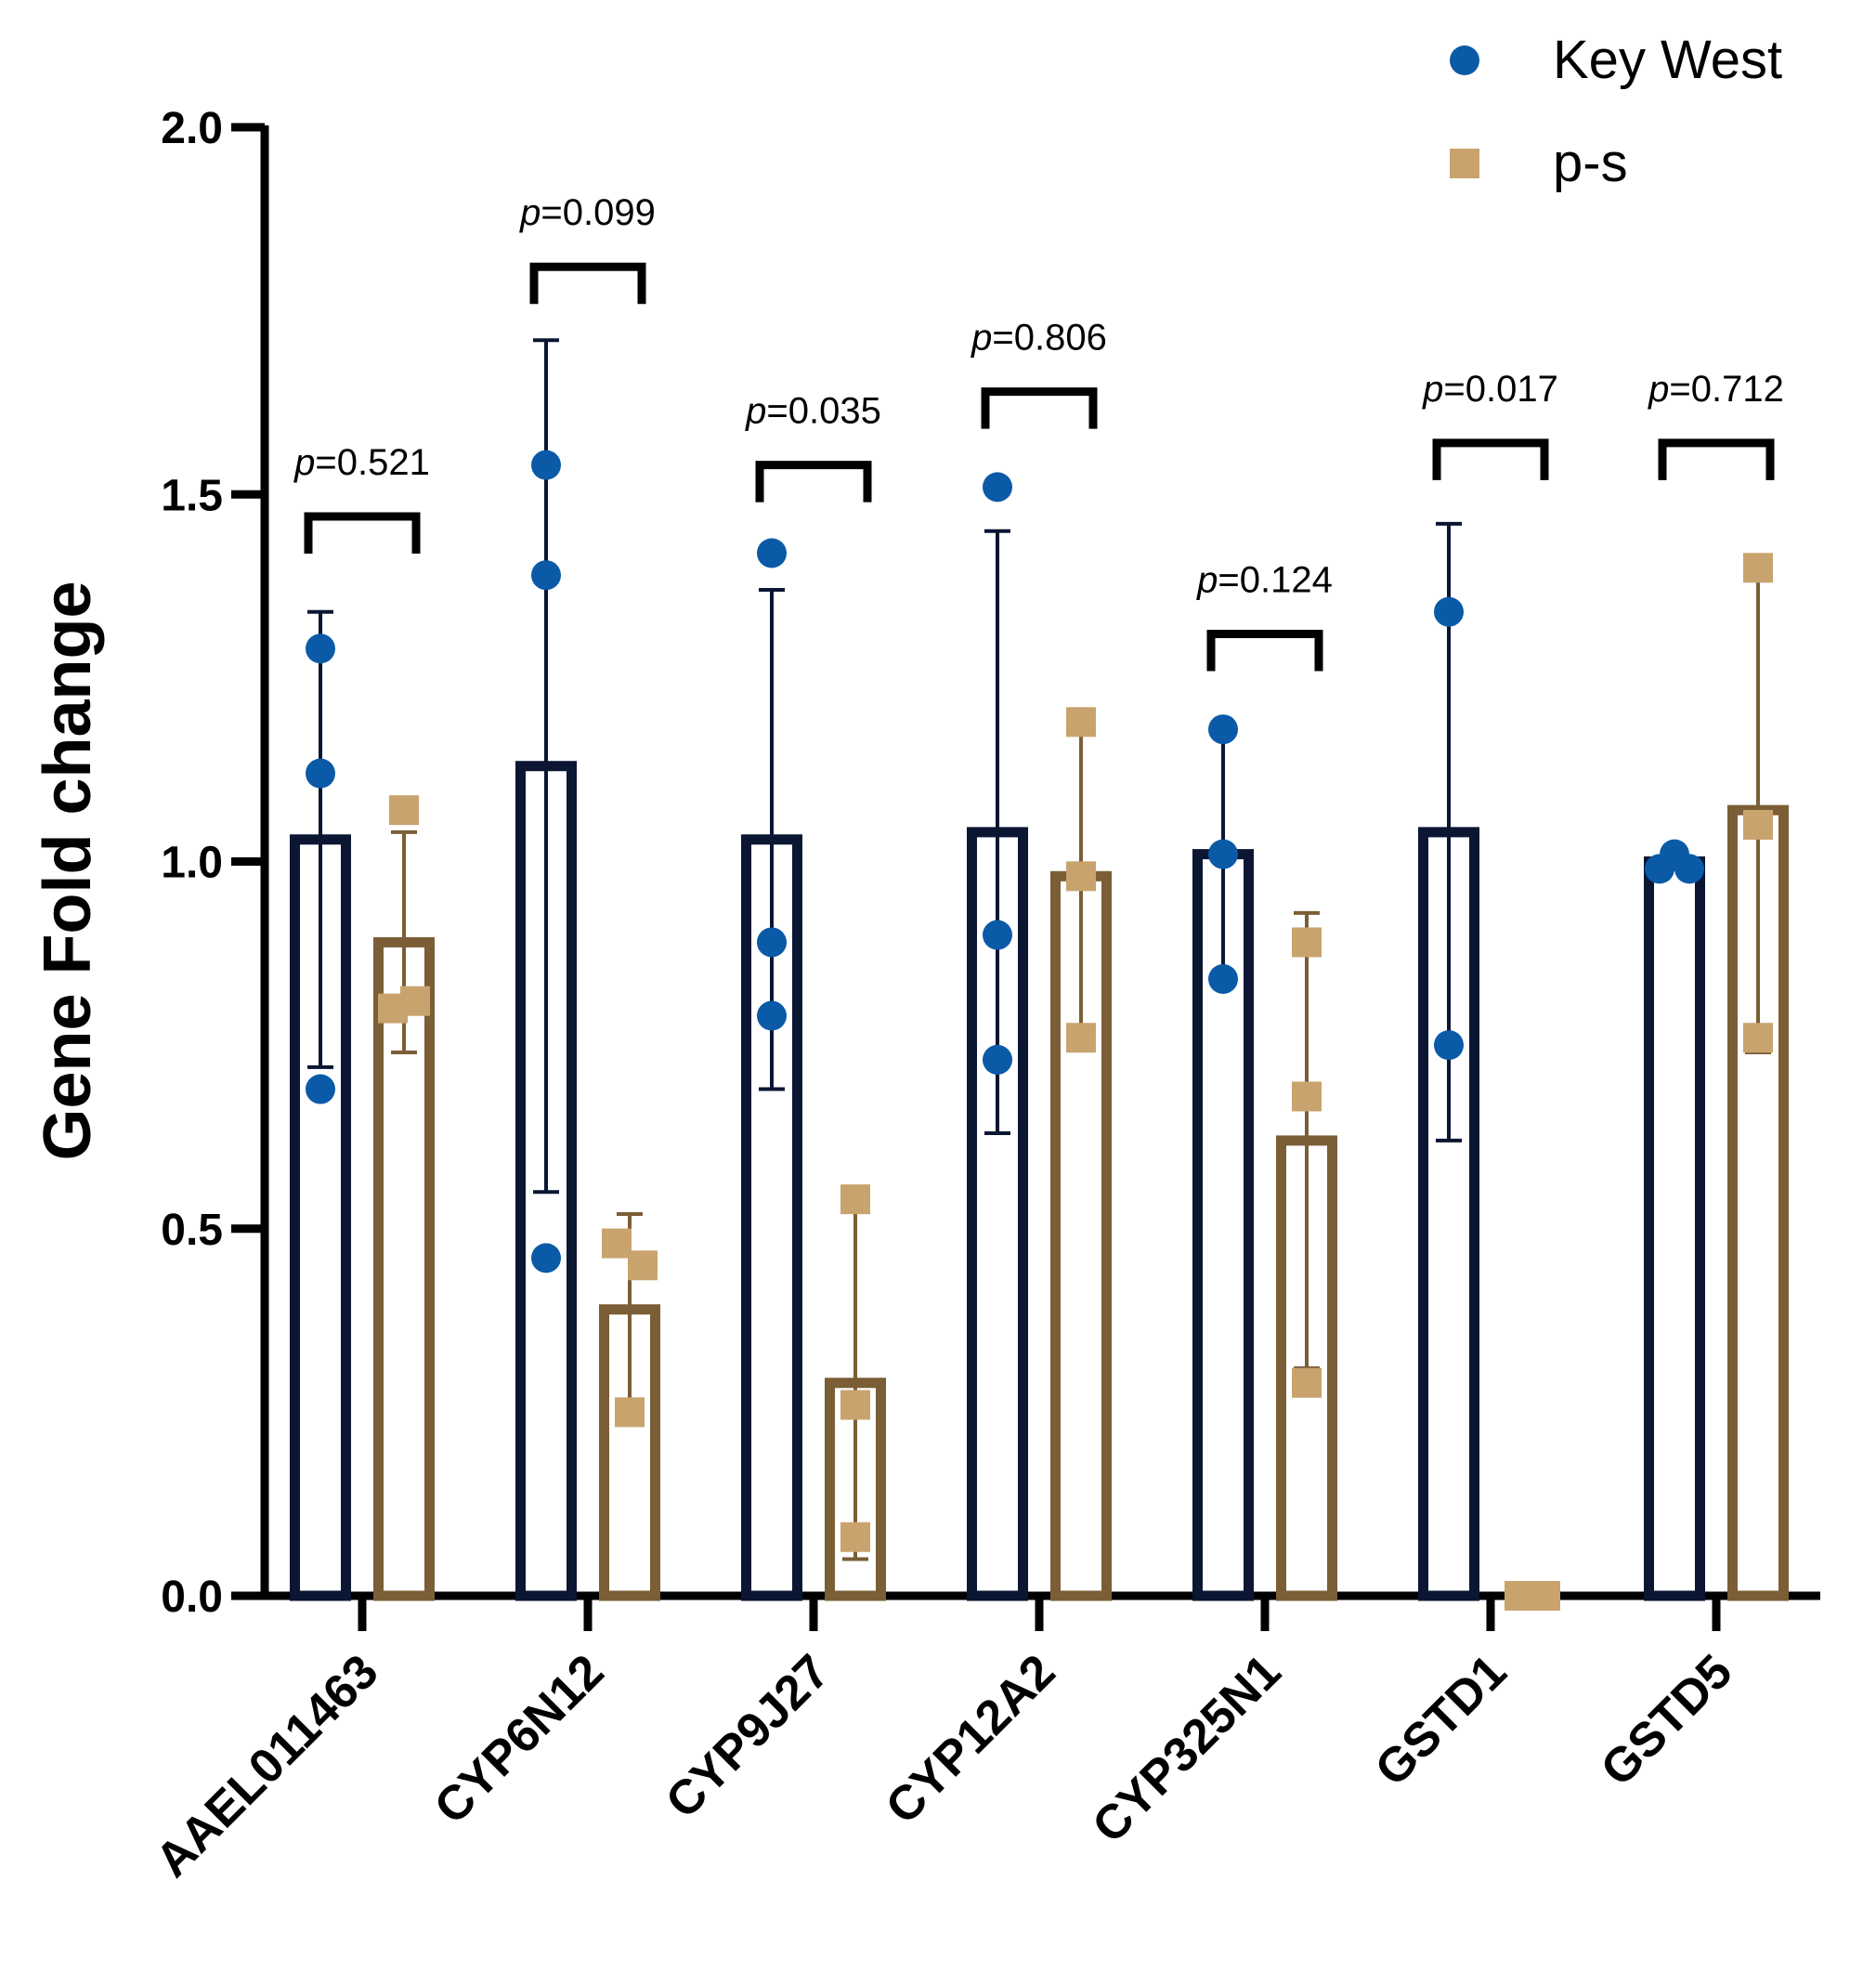 The width and height of the screenshot is (1876, 1972). Describe the element at coordinates (1275, 579) in the screenshot. I see `p-value: =0.124` at that location.